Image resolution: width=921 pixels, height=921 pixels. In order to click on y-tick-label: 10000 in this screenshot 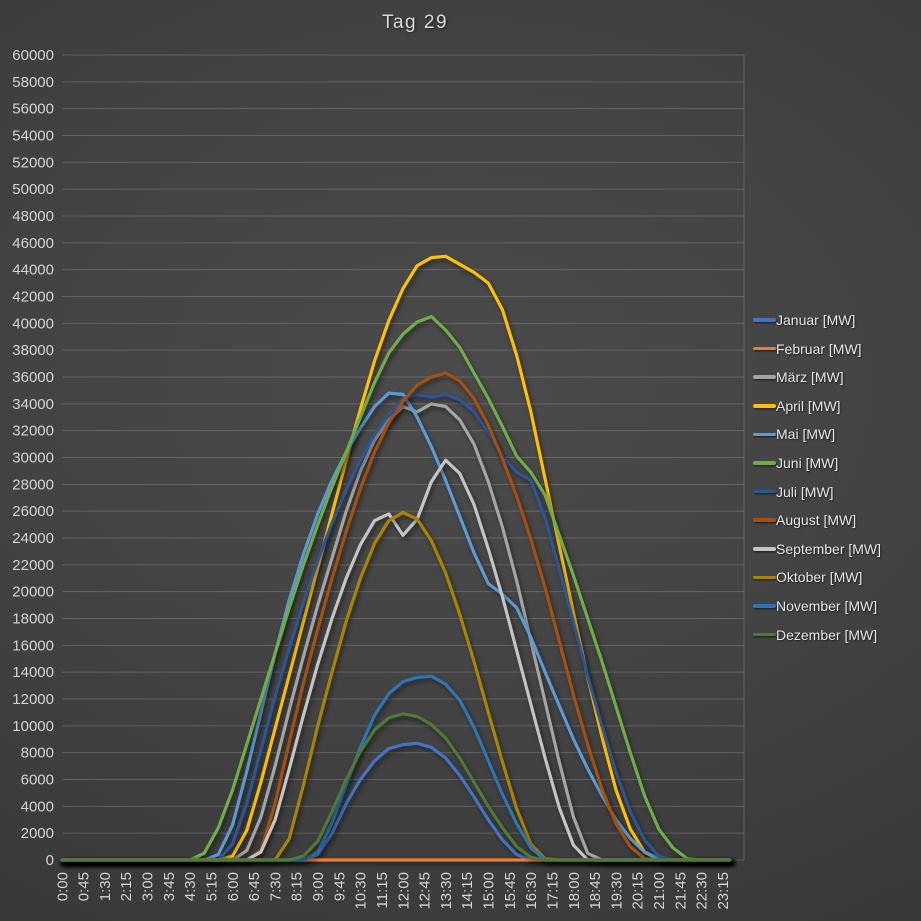, I will do `click(33, 726)`.